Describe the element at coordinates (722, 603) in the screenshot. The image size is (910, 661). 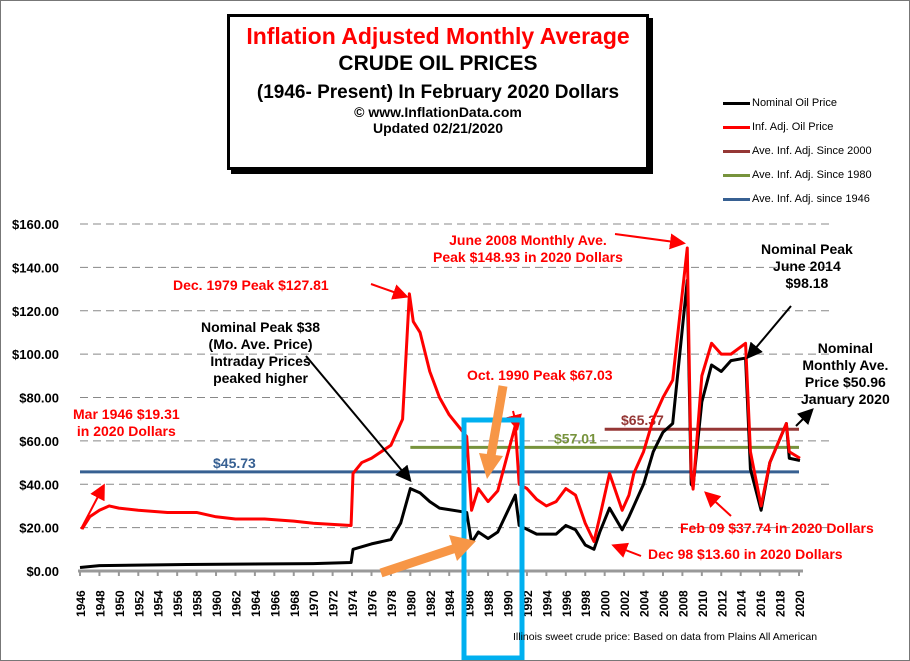
I see `x-tick-label: 2012` at that location.